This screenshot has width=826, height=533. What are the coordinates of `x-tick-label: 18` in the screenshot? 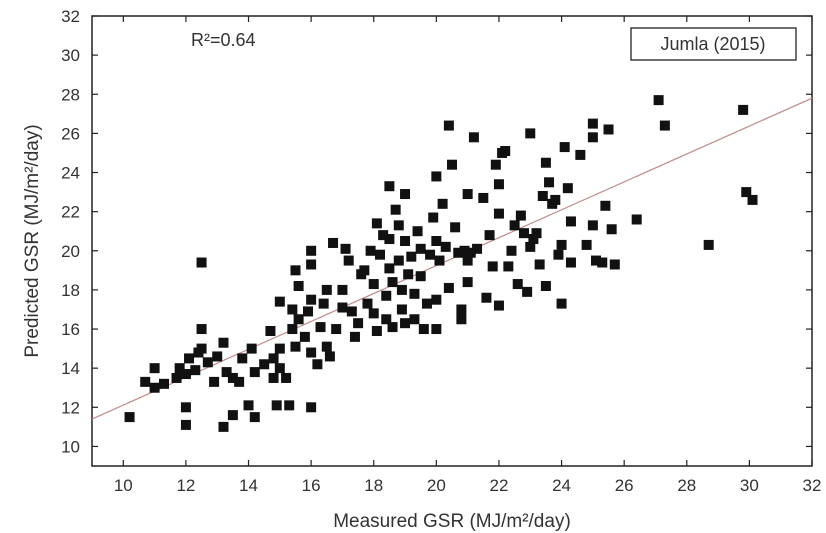 It's located at (373, 485).